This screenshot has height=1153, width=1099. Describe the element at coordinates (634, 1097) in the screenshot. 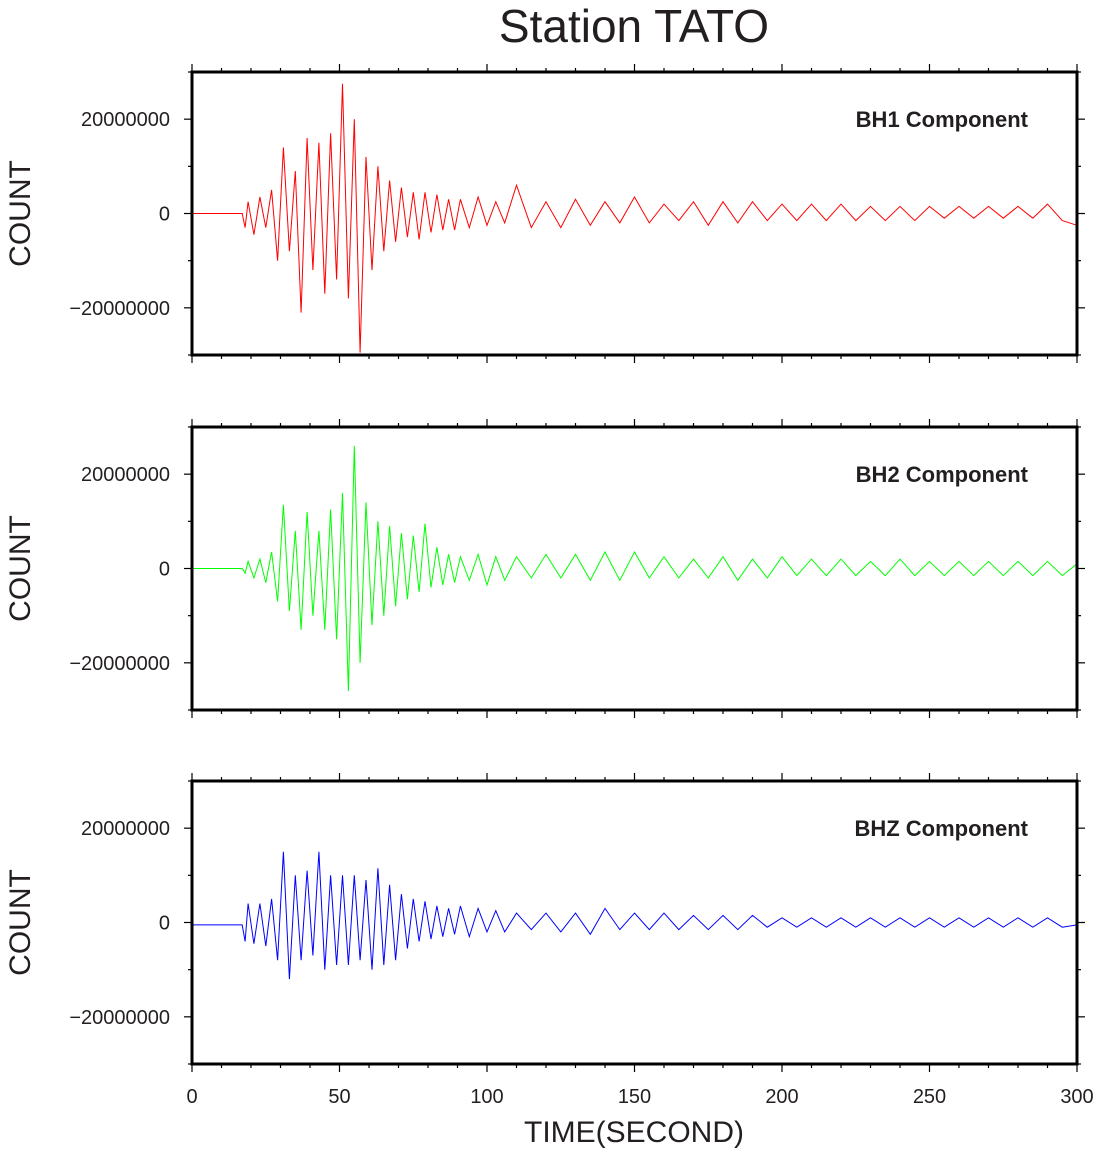

I see `x-tick-label: 150` at that location.